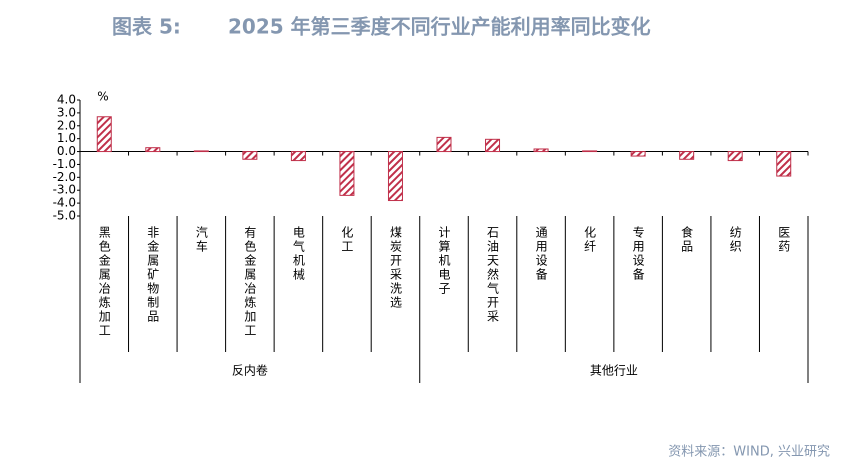  Describe the element at coordinates (64, 177) in the screenshot. I see `y-tick-label: -2.0` at that location.